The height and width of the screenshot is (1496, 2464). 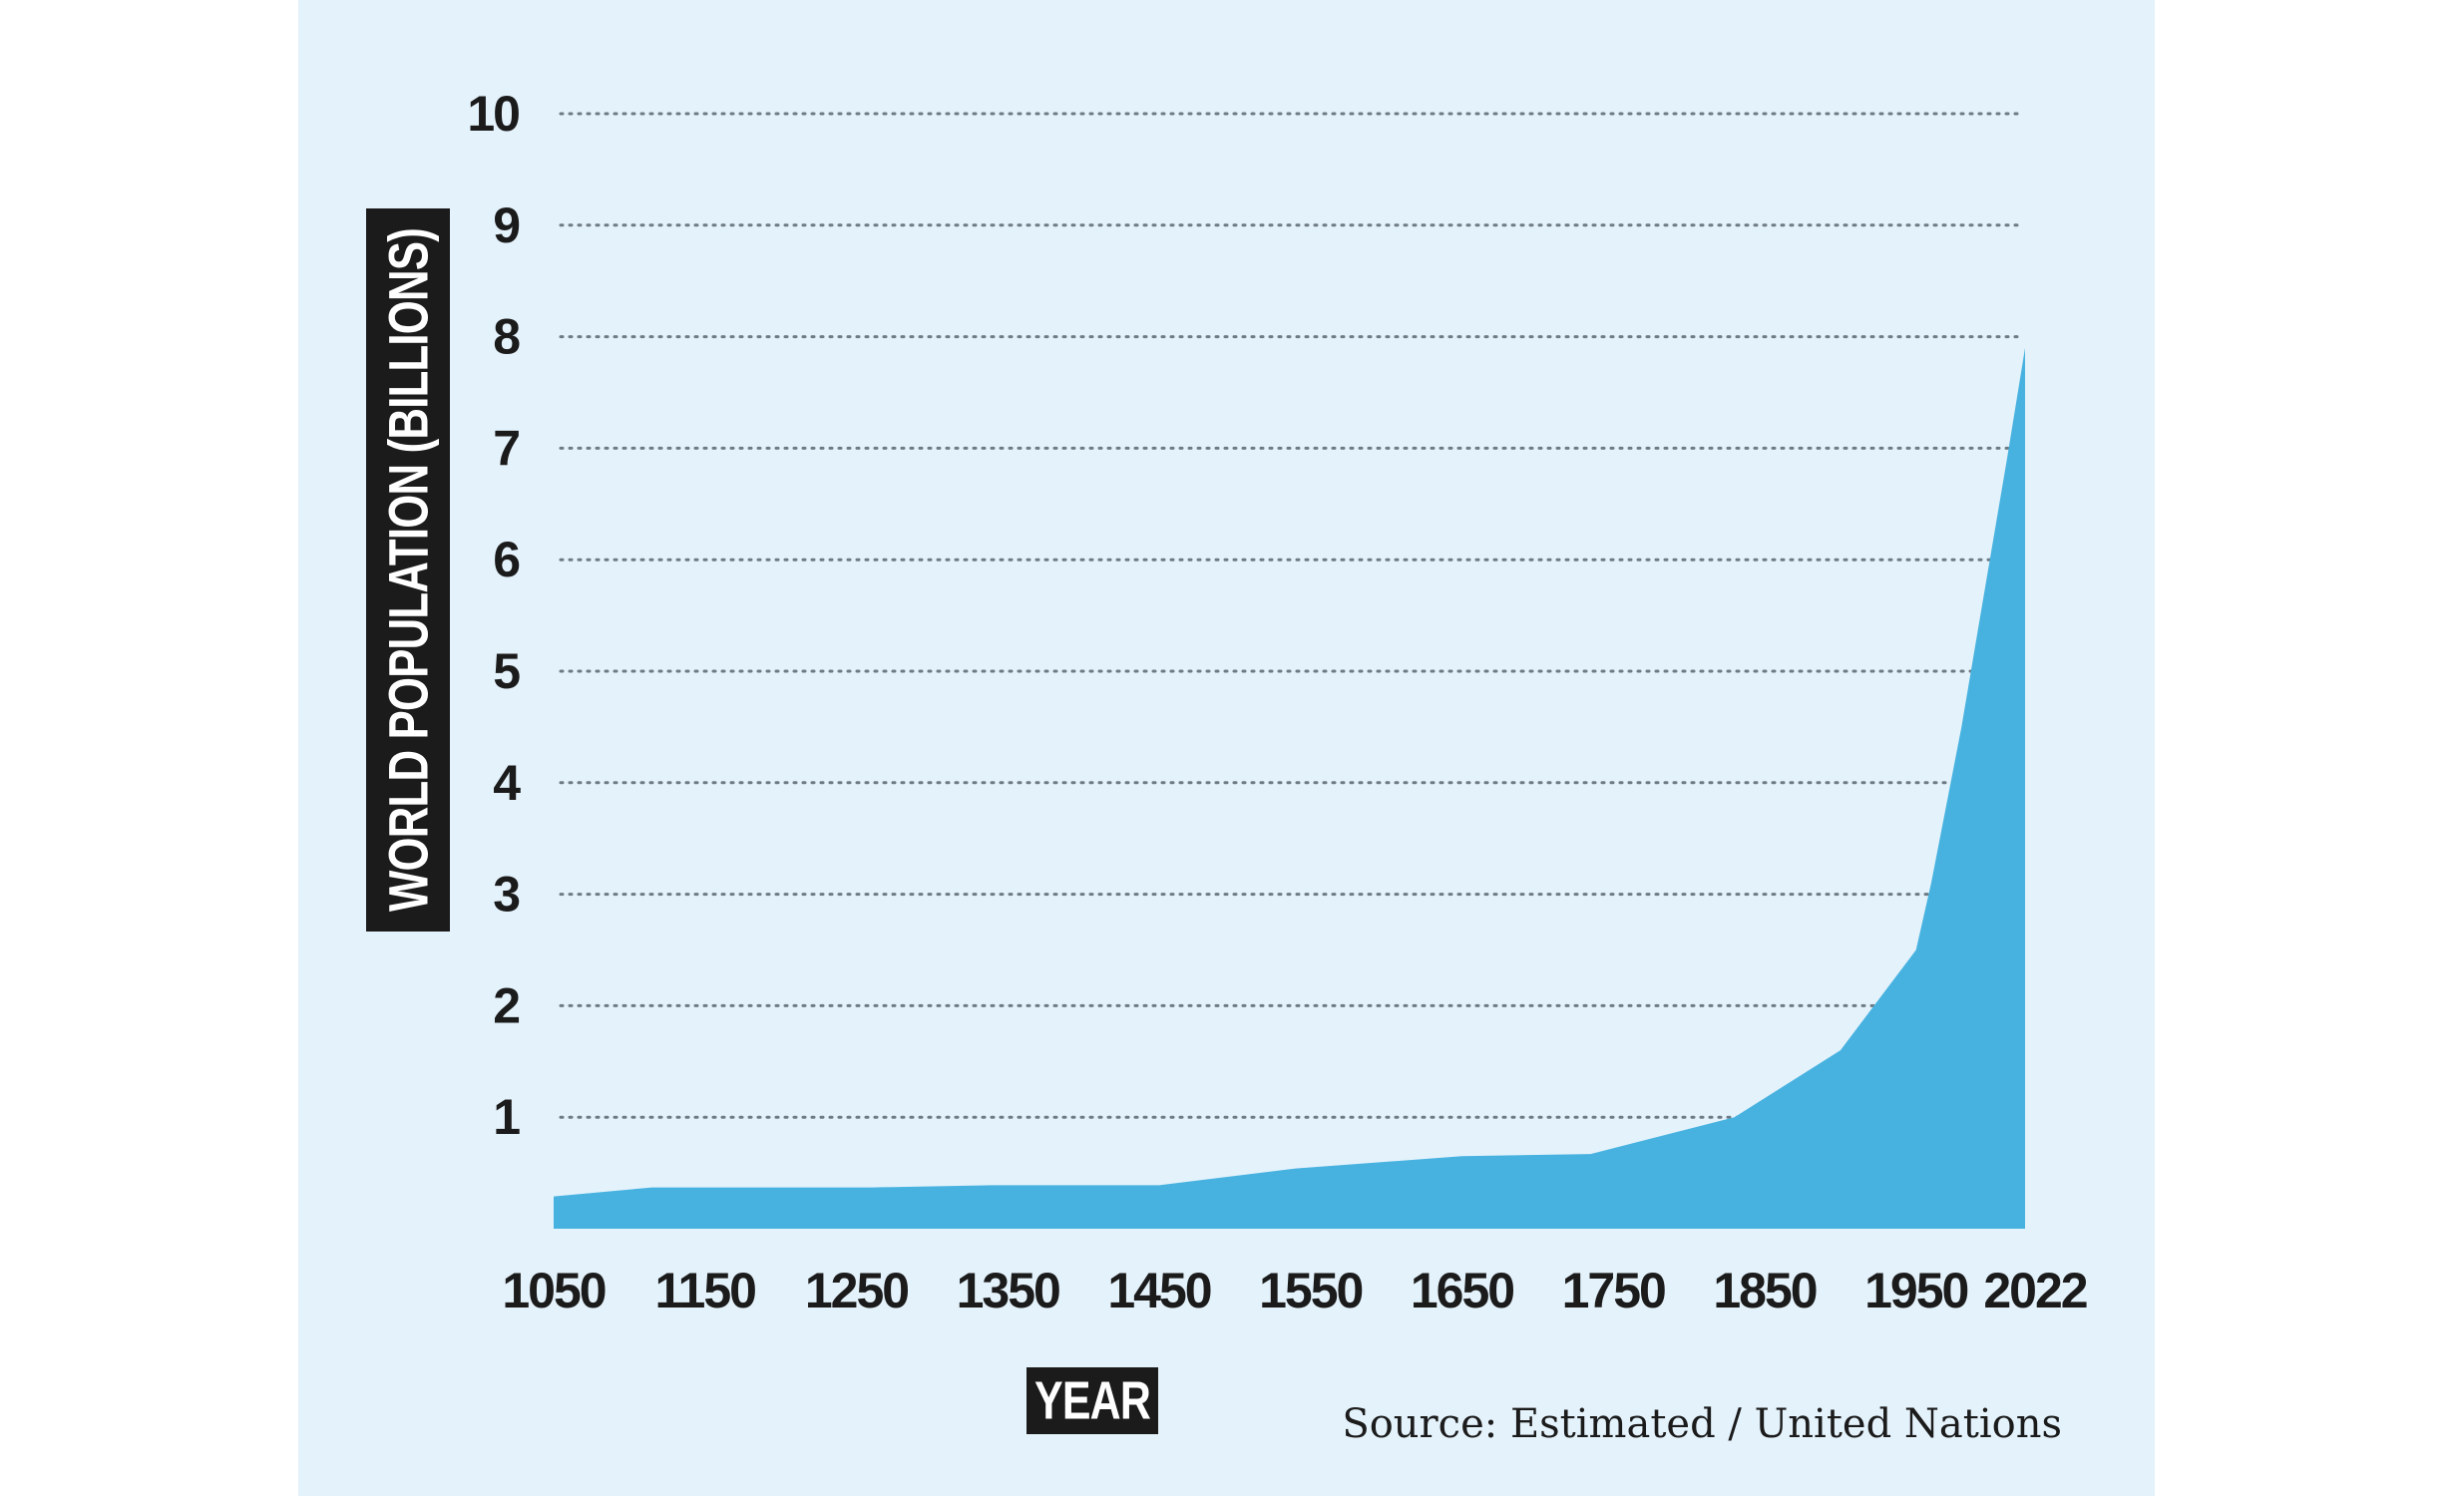 What do you see at coordinates (506, 671) in the screenshot?
I see `y-tick-label-5: 5` at bounding box center [506, 671].